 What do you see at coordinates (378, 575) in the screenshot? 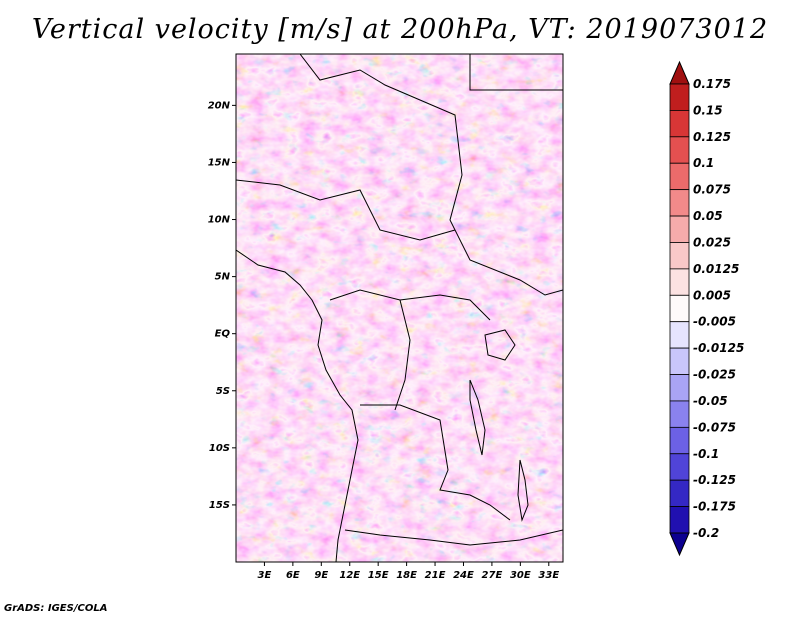
I see `x-tick-label: 15E` at bounding box center [378, 575].